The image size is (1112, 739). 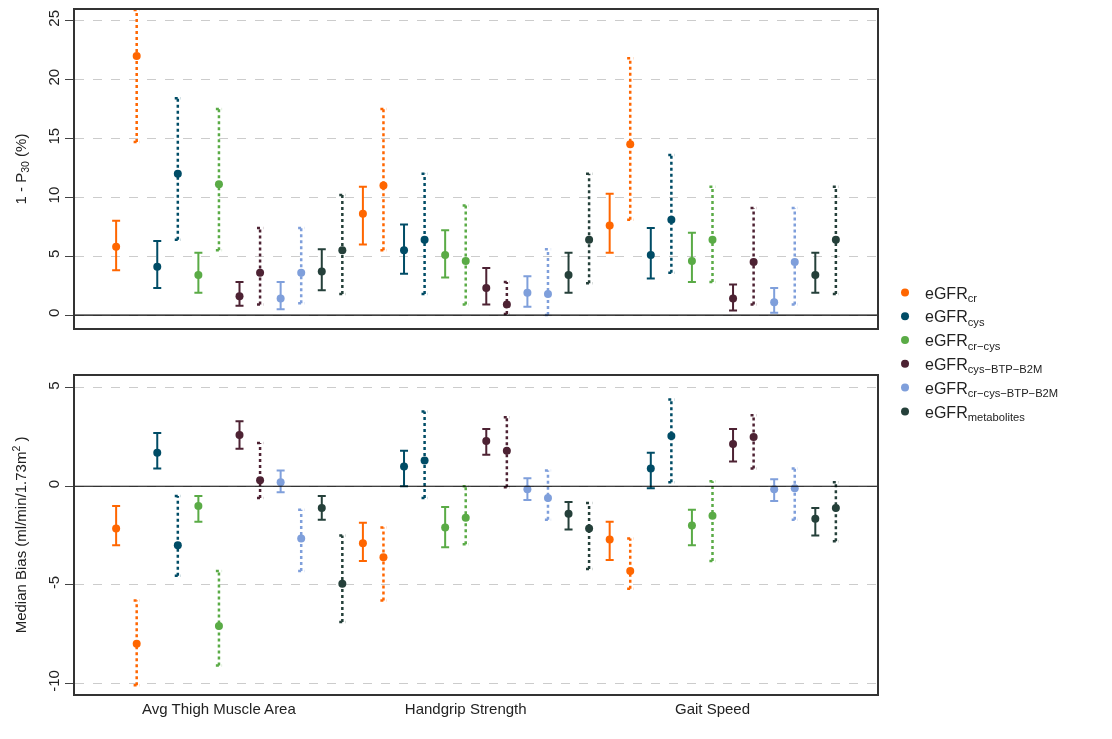 What do you see at coordinates (975, 413) in the screenshot?
I see `legend-label: eGFR$_{metabolites}$` at bounding box center [975, 413].